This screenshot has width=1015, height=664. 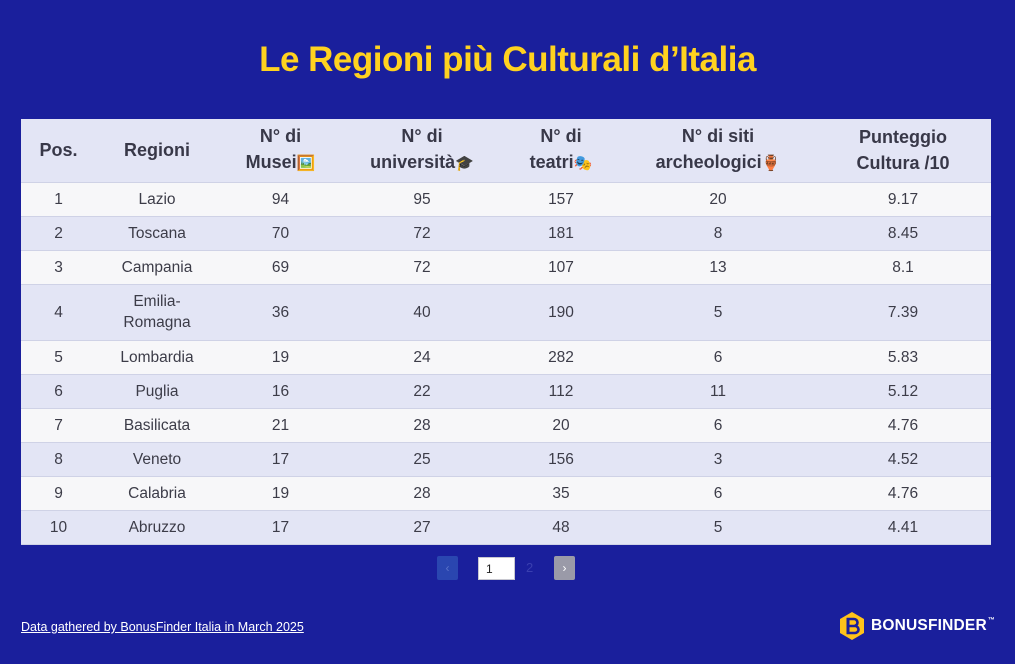 What do you see at coordinates (583, 164) in the screenshot?
I see `theatre-masks-icon: 🎭` at bounding box center [583, 164].